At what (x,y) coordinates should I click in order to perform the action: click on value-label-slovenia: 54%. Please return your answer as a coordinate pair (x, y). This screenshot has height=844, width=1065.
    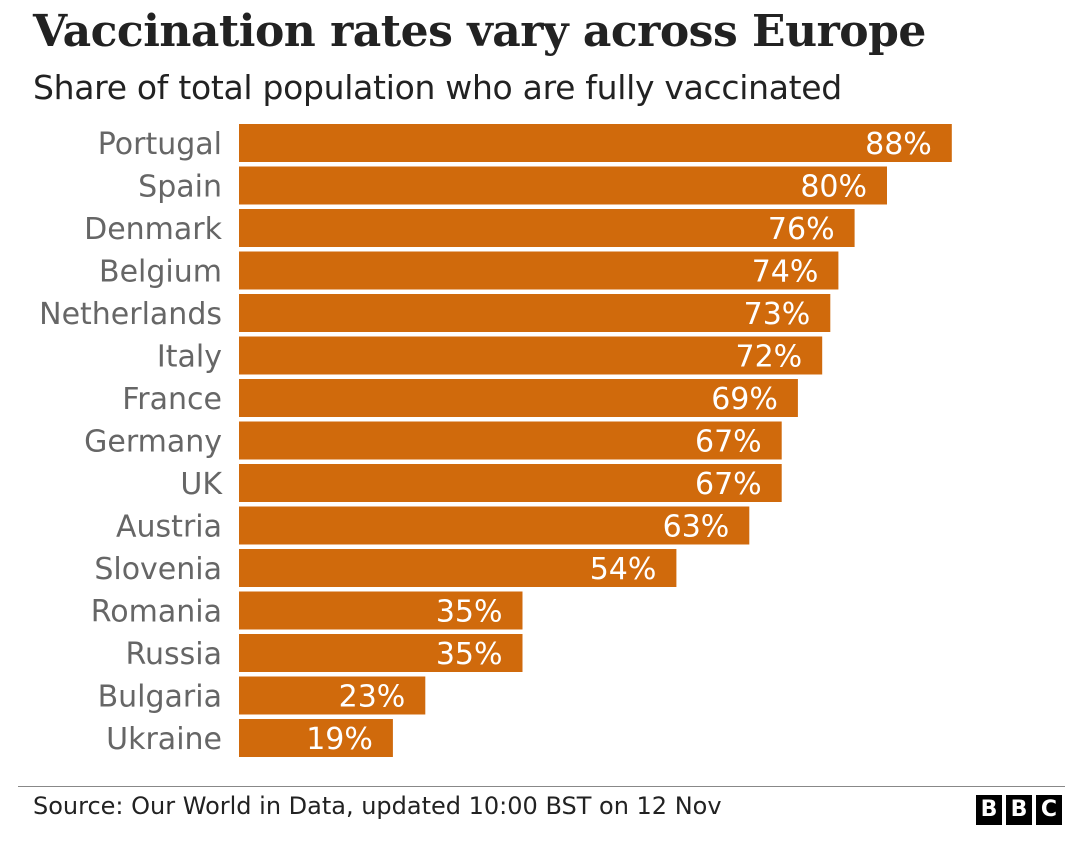
    Looking at the image, I should click on (623, 569).